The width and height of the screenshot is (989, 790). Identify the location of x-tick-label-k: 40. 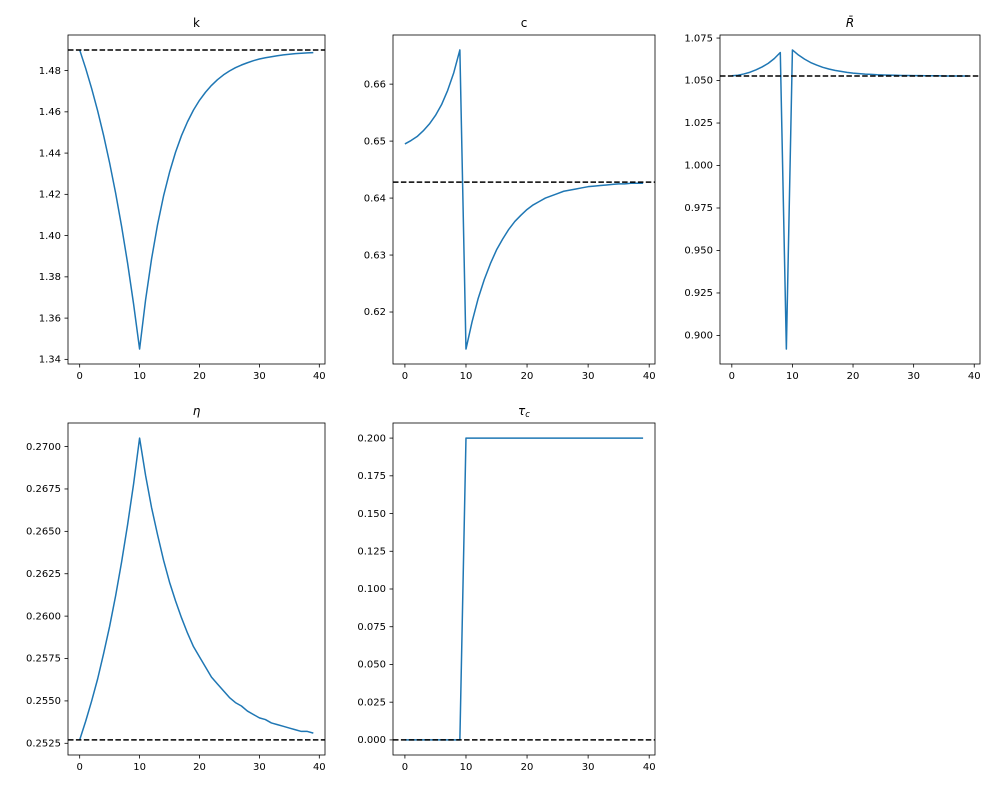
(319, 376).